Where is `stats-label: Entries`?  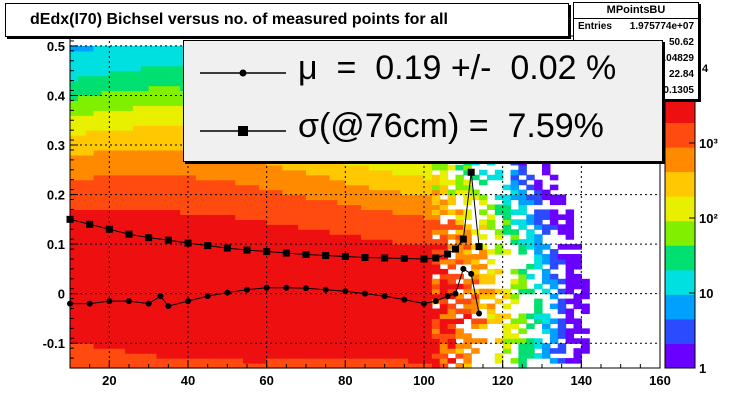
stats-label: Entries is located at coordinates (595, 26).